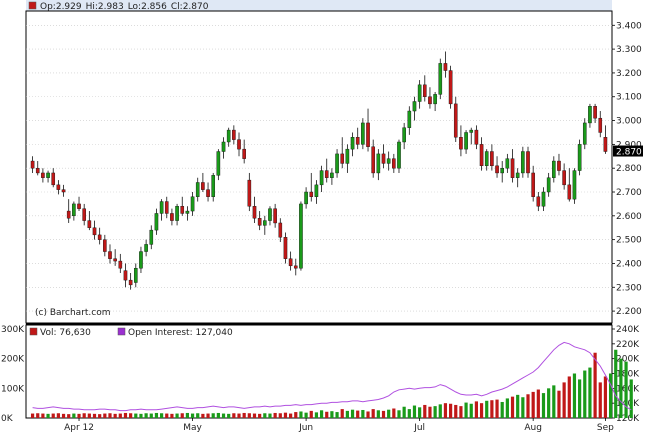  Describe the element at coordinates (319, 5) in the screenshot. I see `legend-strip` at that location.